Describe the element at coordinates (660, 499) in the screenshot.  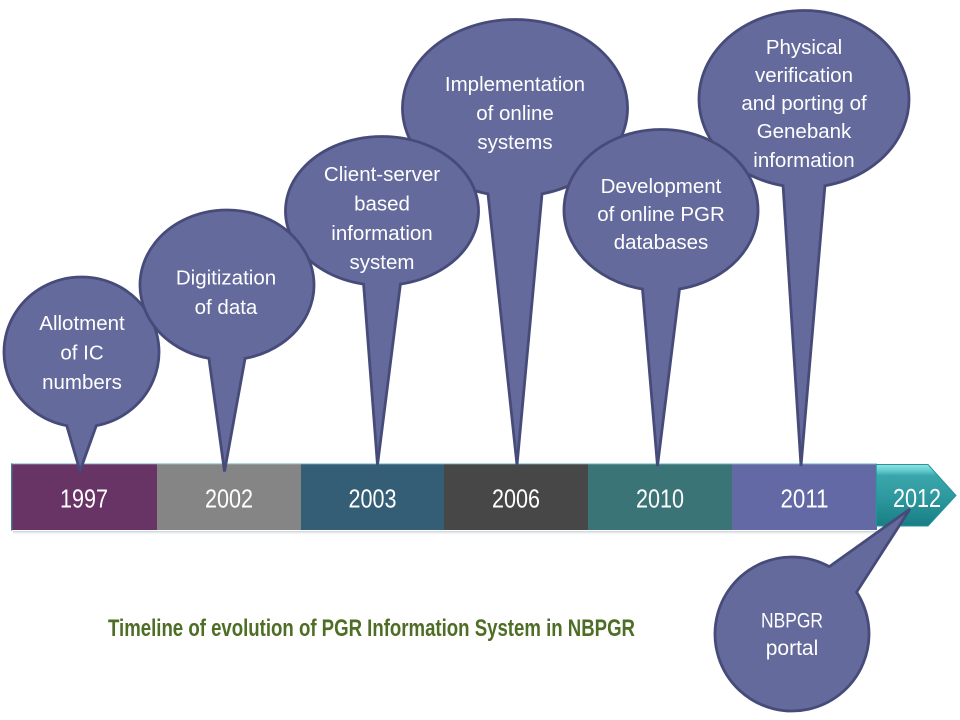
I see `svg-text: 2010` at that location.